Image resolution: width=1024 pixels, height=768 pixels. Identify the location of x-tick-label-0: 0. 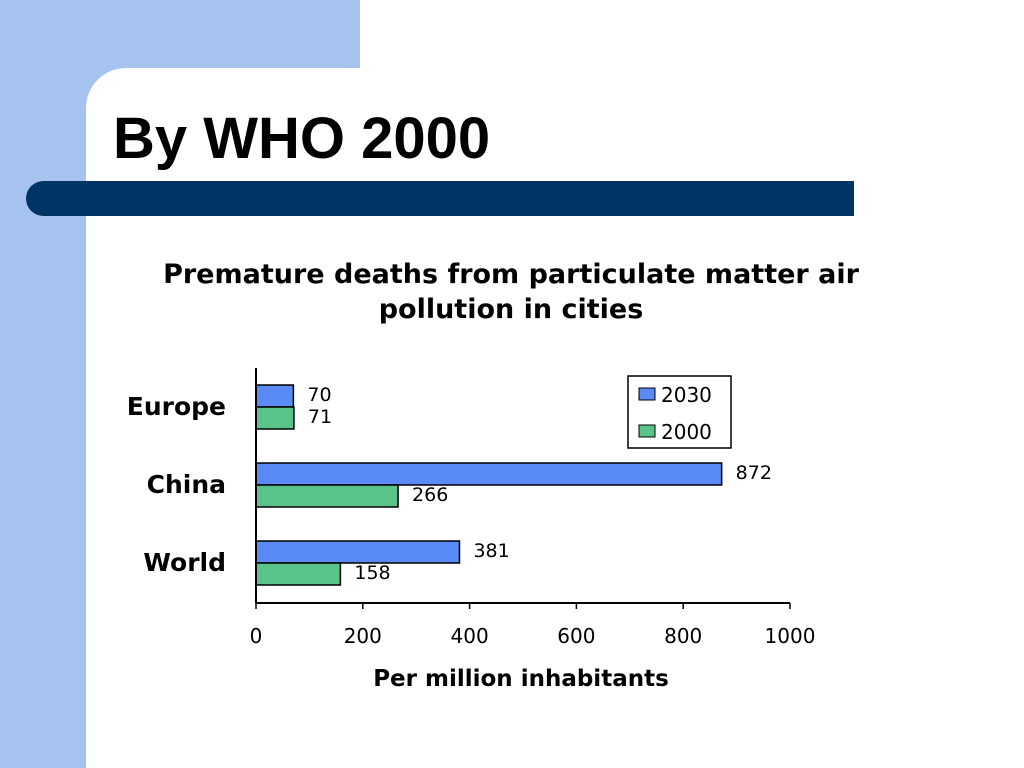
(256, 636).